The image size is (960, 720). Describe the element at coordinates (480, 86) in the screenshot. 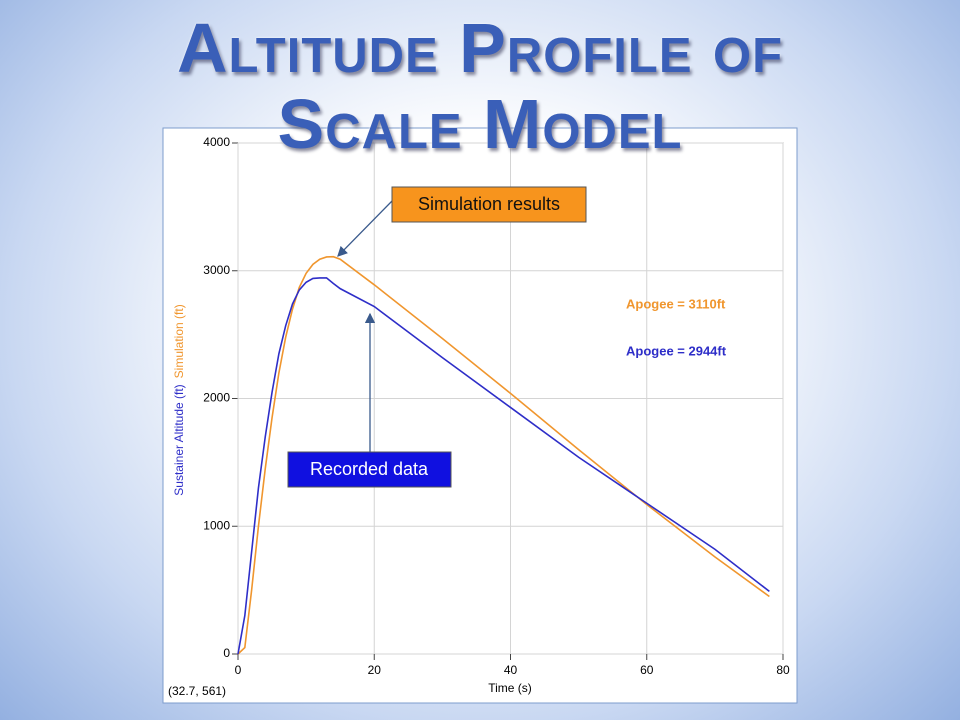

I see `slide-title: Altitude Profile of Scale Model` at that location.